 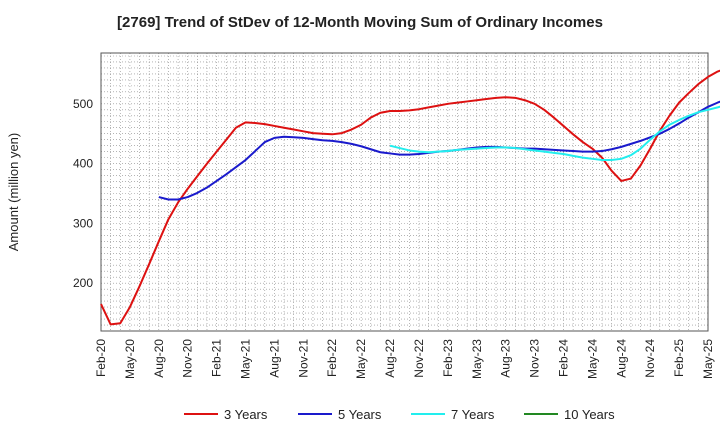 What do you see at coordinates (130, 359) in the screenshot?
I see `x-tick-label: May-20` at bounding box center [130, 359].